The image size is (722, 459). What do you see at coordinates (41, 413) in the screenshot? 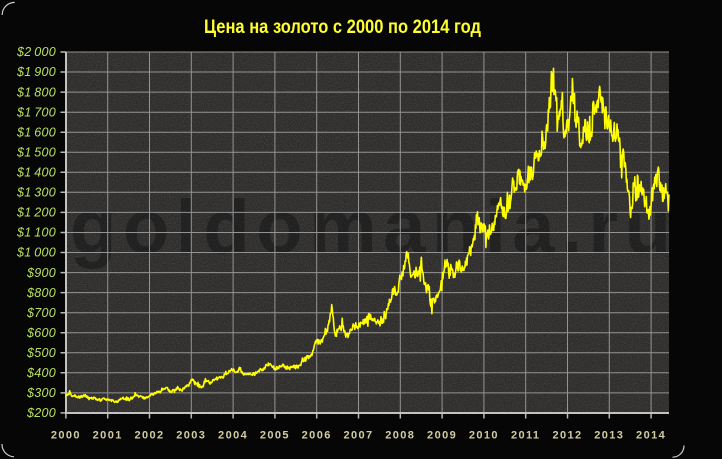
I see `svg-text: $200` at bounding box center [41, 413].